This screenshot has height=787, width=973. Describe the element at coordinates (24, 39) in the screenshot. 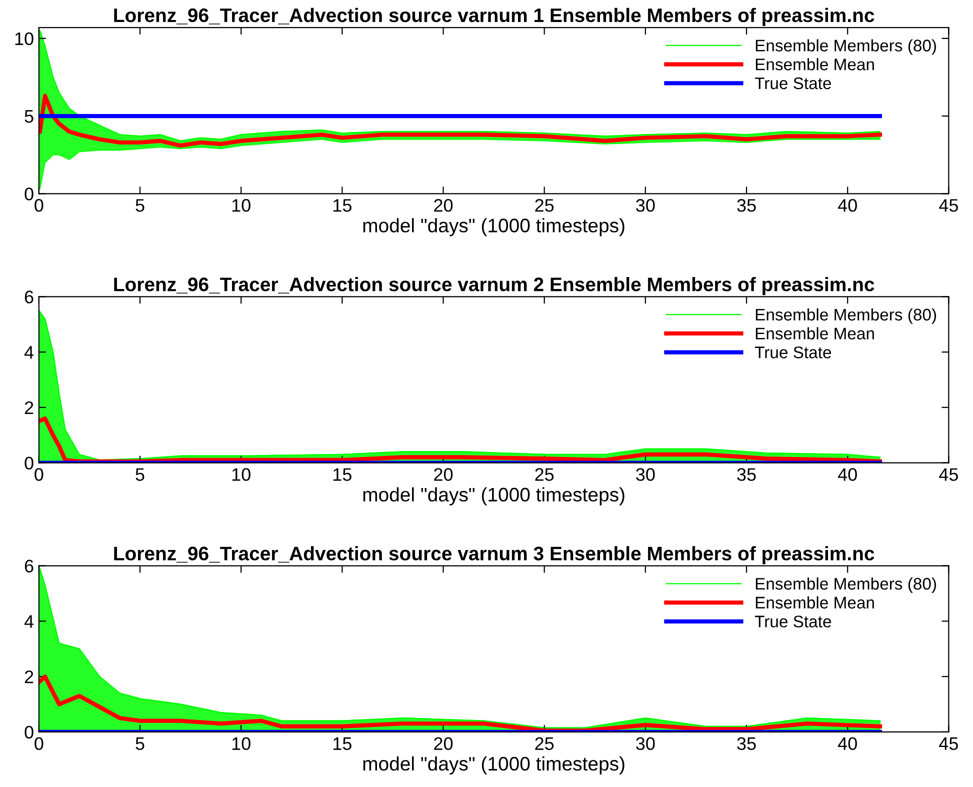

I see `y-tick-label: 10` at that location.